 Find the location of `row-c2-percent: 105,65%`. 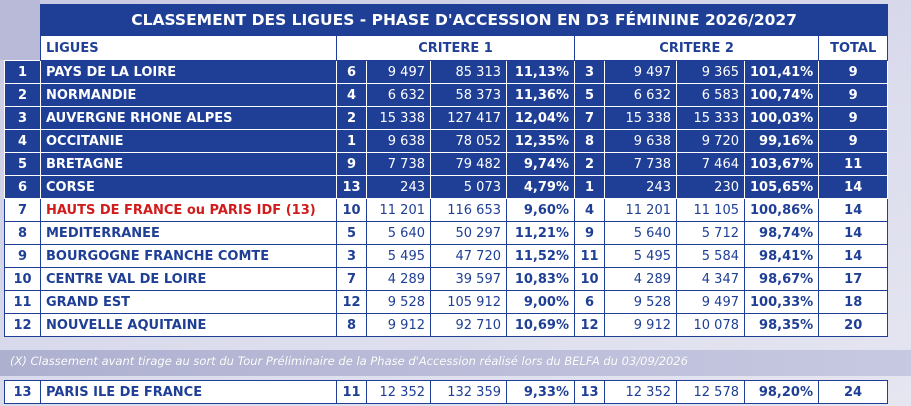

row-c2-percent: 105,65% is located at coordinates (781, 187).